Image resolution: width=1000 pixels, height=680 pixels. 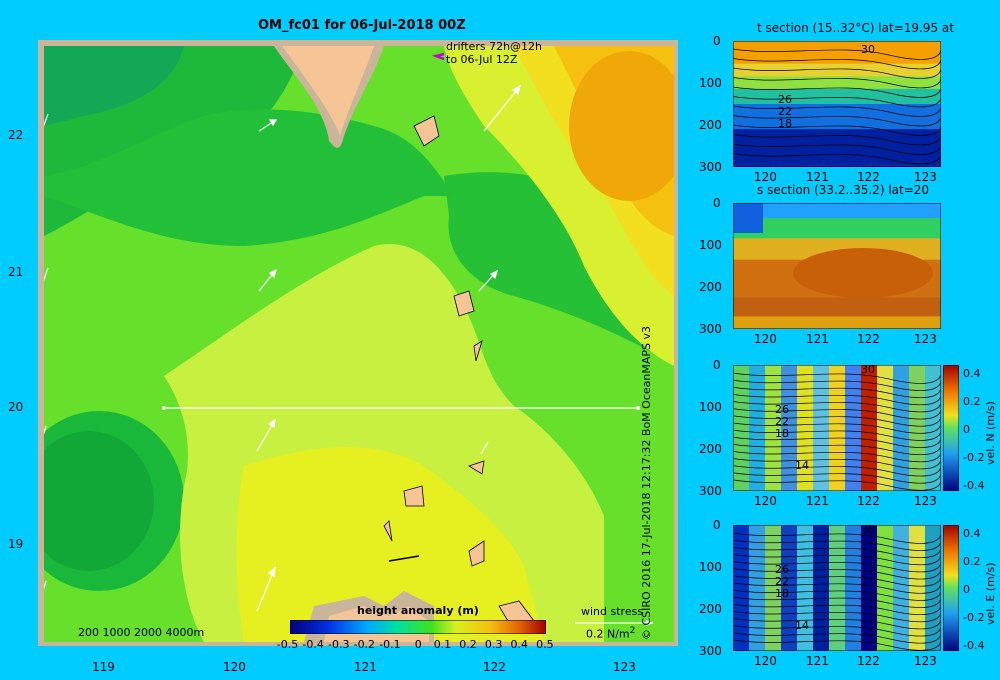 I want to click on lon-tick: 121, so click(x=365, y=667).